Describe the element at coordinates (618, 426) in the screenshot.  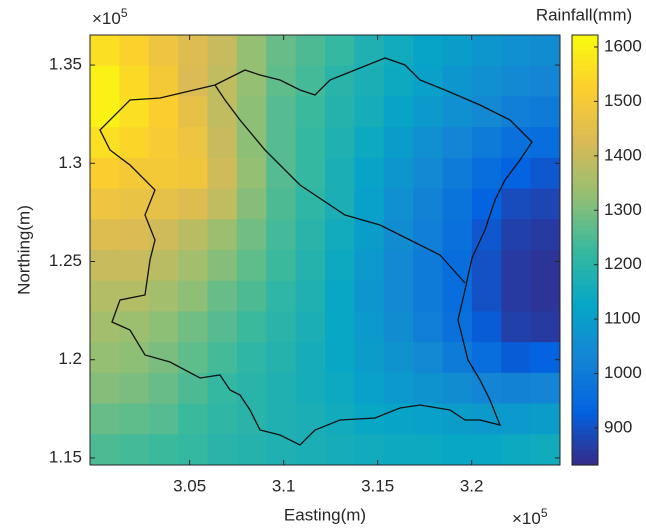
I see `colorbar-tick-label: 900` at that location.